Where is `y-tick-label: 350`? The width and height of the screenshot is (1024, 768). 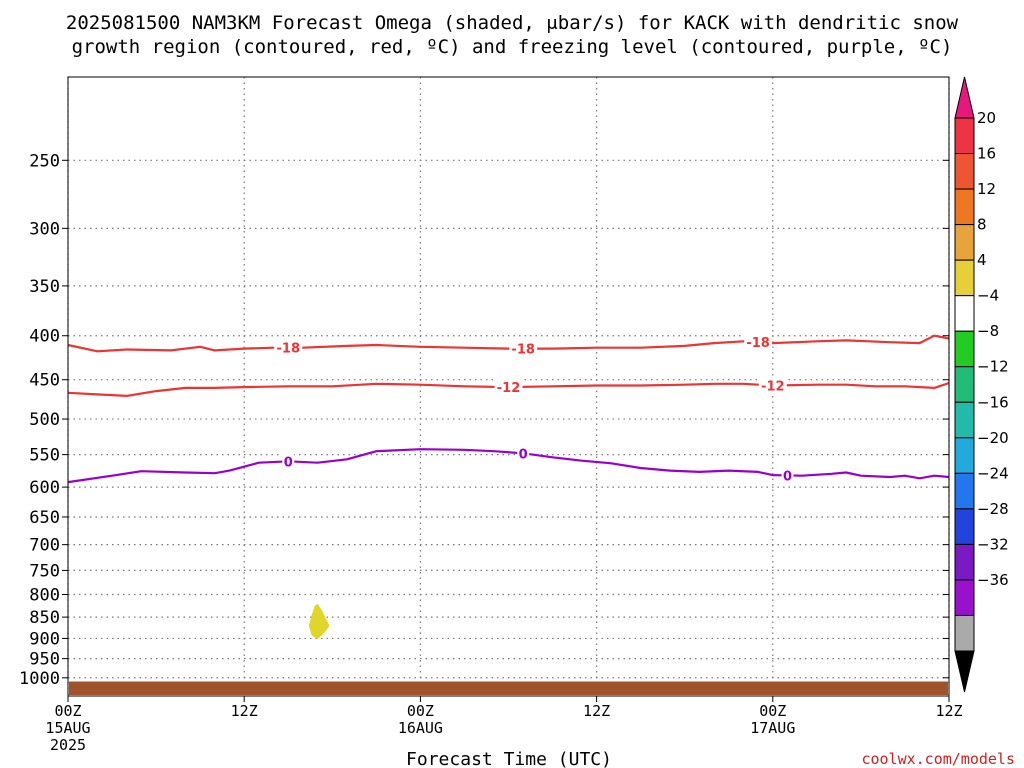 y-tick-label: 350 is located at coordinates (44, 287).